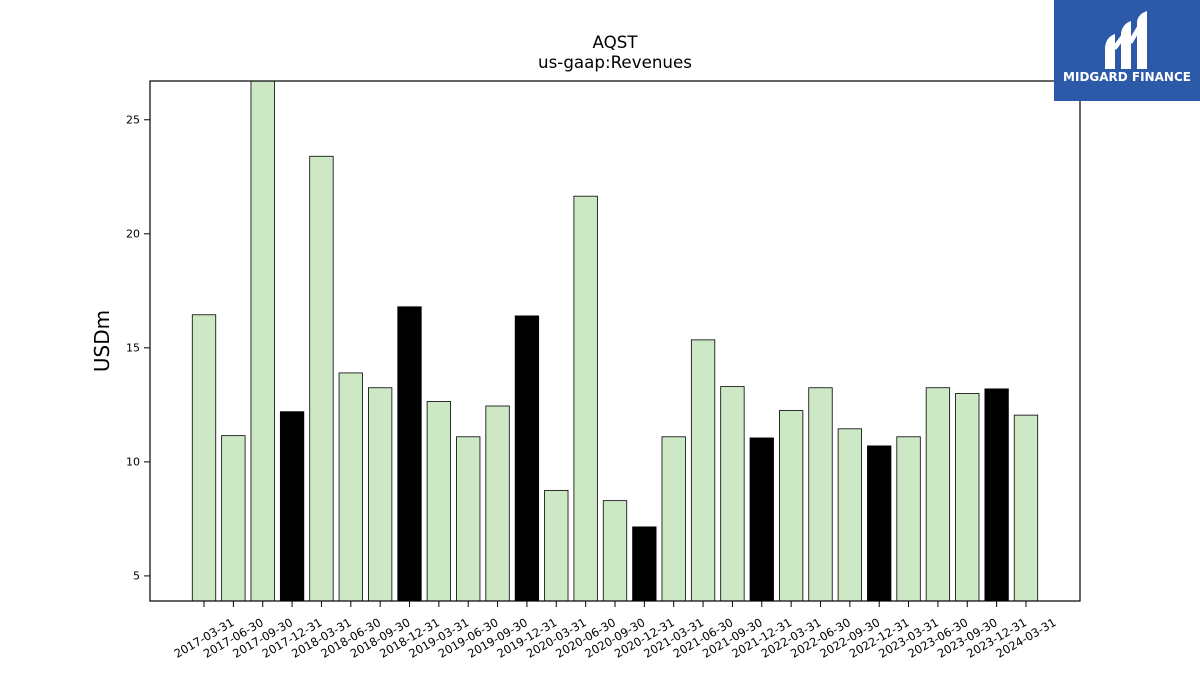 Image resolution: width=1200 pixels, height=675 pixels. Describe the element at coordinates (1127, 77) in the screenshot. I see `logo-text: MIDGARD FINANCE` at that location.